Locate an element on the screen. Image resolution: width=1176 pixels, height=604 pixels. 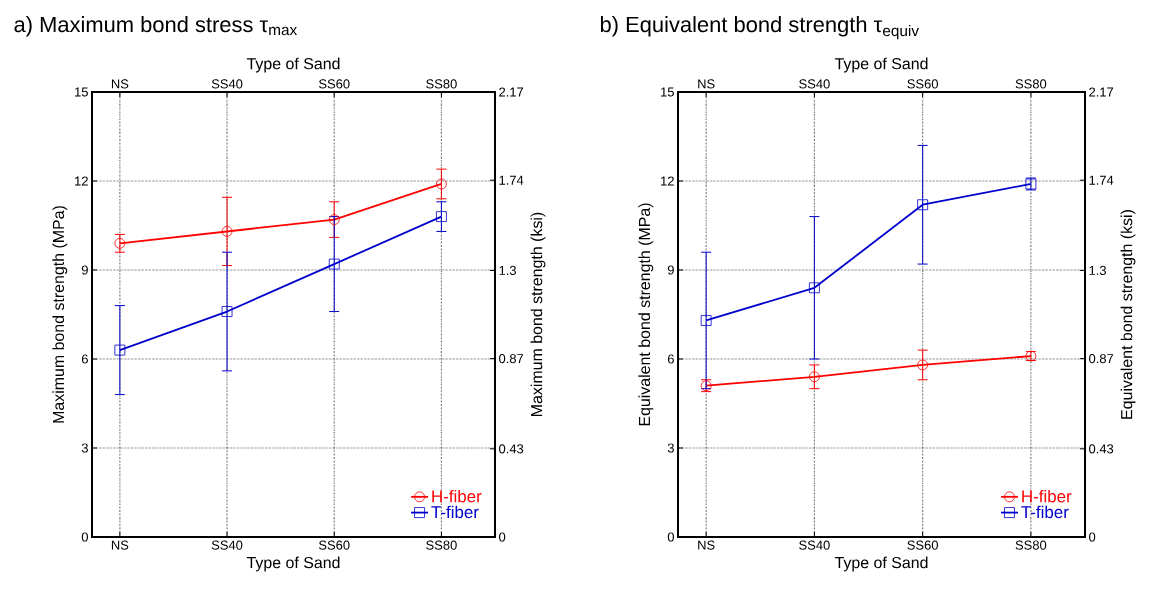
y2-axis-title: Equivalent bond strength (ksi) is located at coordinates (1128, 314).